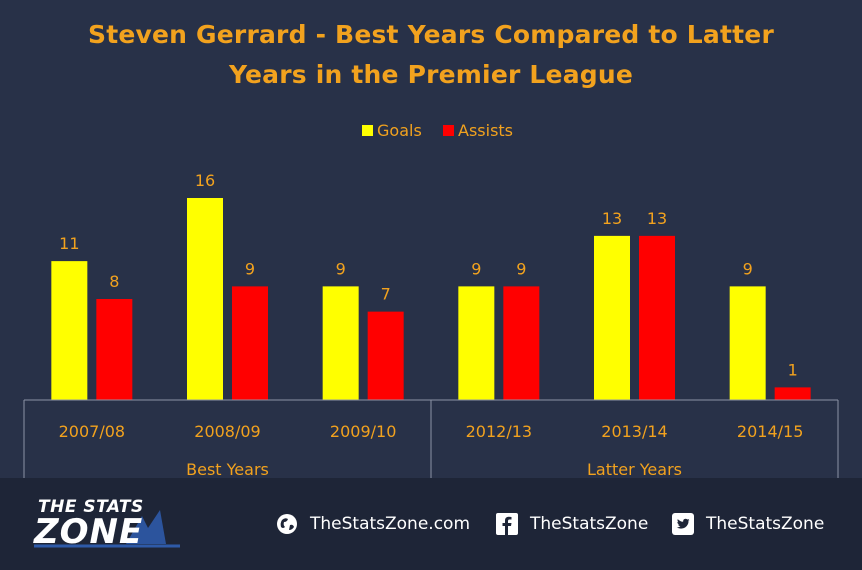 The image size is (862, 570). Describe the element at coordinates (793, 369) in the screenshot. I see `data-label-assists-2014-15: 1` at that location.